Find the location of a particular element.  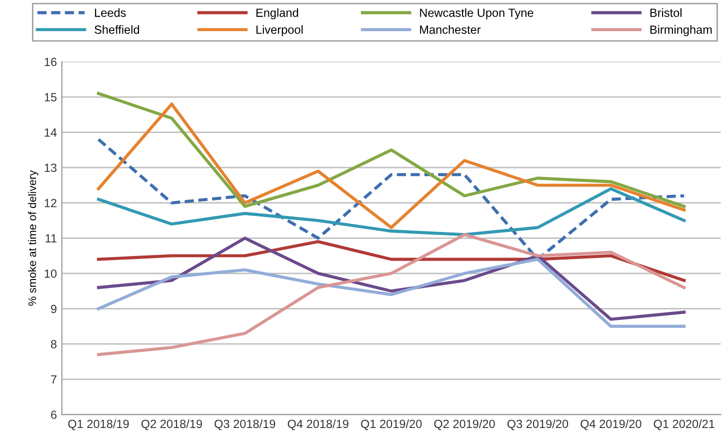

y-tick-label: 12 is located at coordinates (50, 203).